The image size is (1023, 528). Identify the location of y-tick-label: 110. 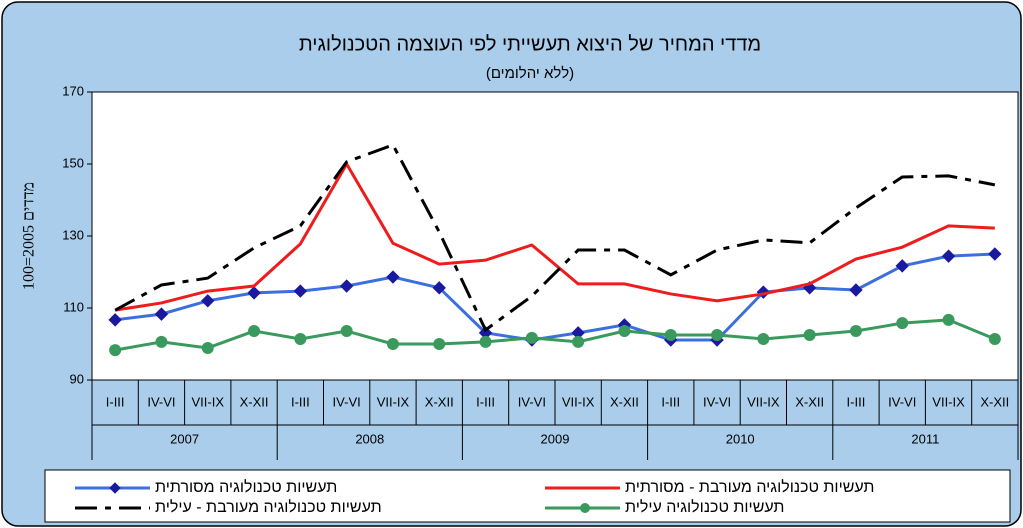
(73, 306).